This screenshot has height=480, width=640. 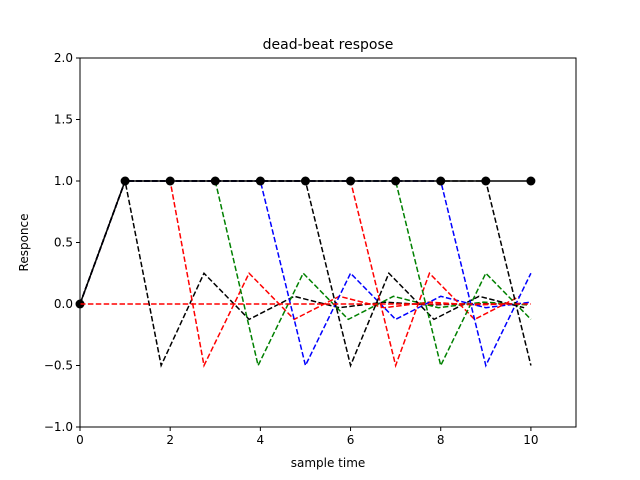 I want to click on x-tick-label: 2, so click(x=170, y=440).